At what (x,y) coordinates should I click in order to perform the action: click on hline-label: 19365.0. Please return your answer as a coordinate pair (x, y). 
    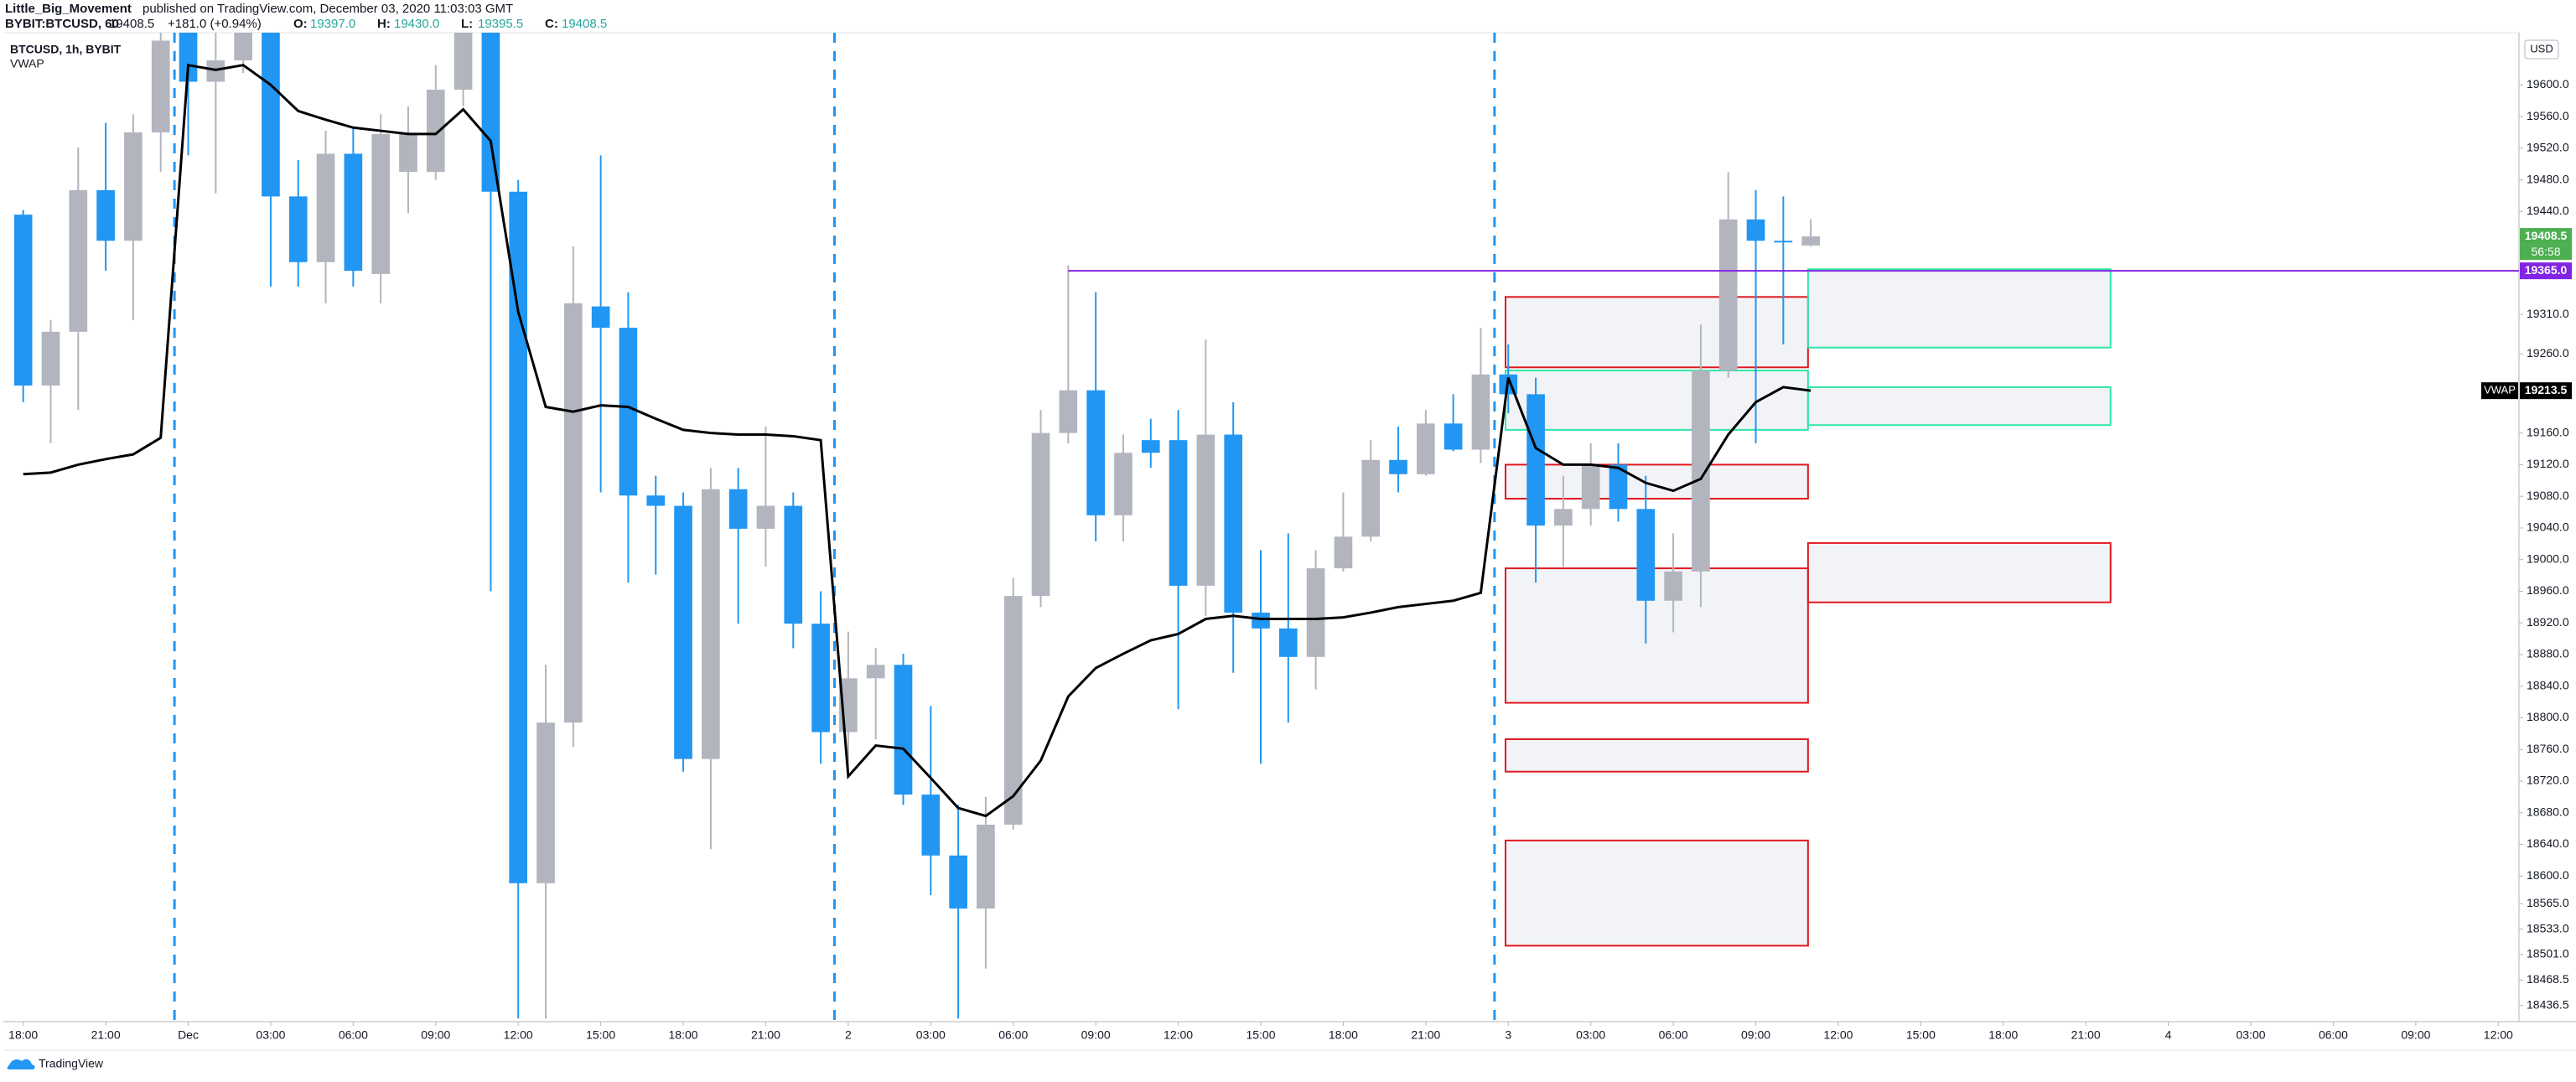
    Looking at the image, I should click on (2546, 270).